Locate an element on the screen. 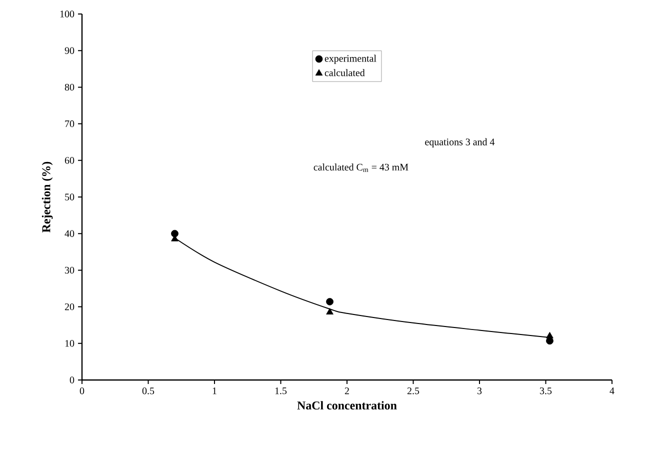 Image resolution: width=645 pixels, height=450 pixels. y-axis-title: Rejection (%) is located at coordinates (47, 197).